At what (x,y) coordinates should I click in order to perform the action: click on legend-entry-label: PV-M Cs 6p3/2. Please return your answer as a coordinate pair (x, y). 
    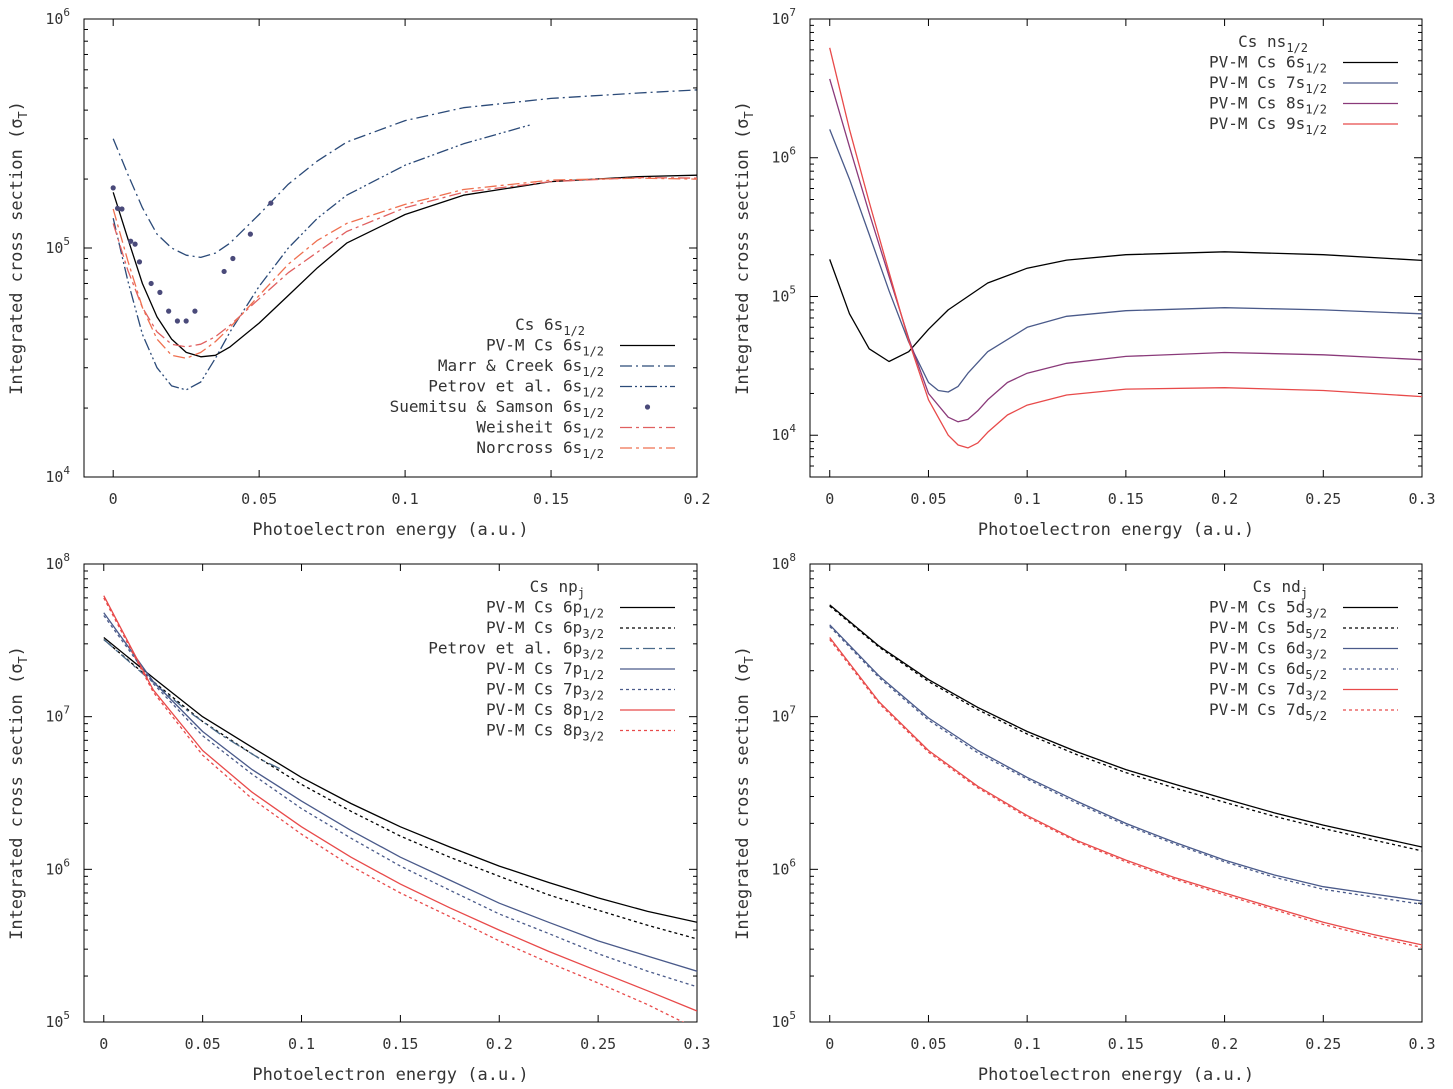
    Looking at the image, I should click on (545, 629).